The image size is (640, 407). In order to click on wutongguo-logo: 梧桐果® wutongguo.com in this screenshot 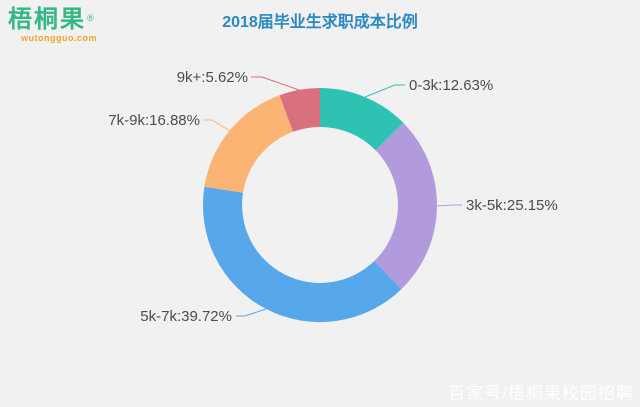, I will do `click(52, 25)`.